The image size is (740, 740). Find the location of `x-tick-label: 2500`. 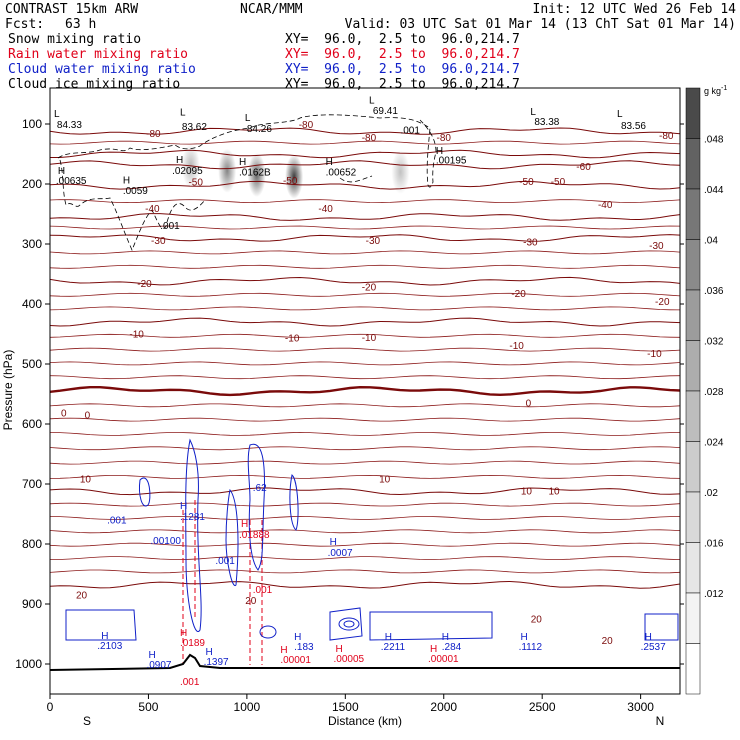

x-tick-label: 2500 is located at coordinates (542, 707).